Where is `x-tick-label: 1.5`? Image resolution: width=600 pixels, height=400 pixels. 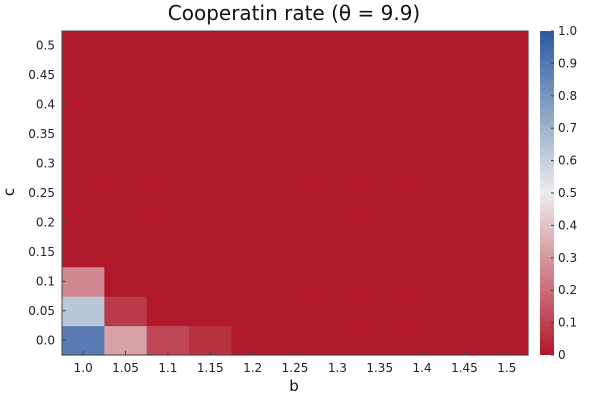
x-tick-label: 1.5 is located at coordinates (506, 368).